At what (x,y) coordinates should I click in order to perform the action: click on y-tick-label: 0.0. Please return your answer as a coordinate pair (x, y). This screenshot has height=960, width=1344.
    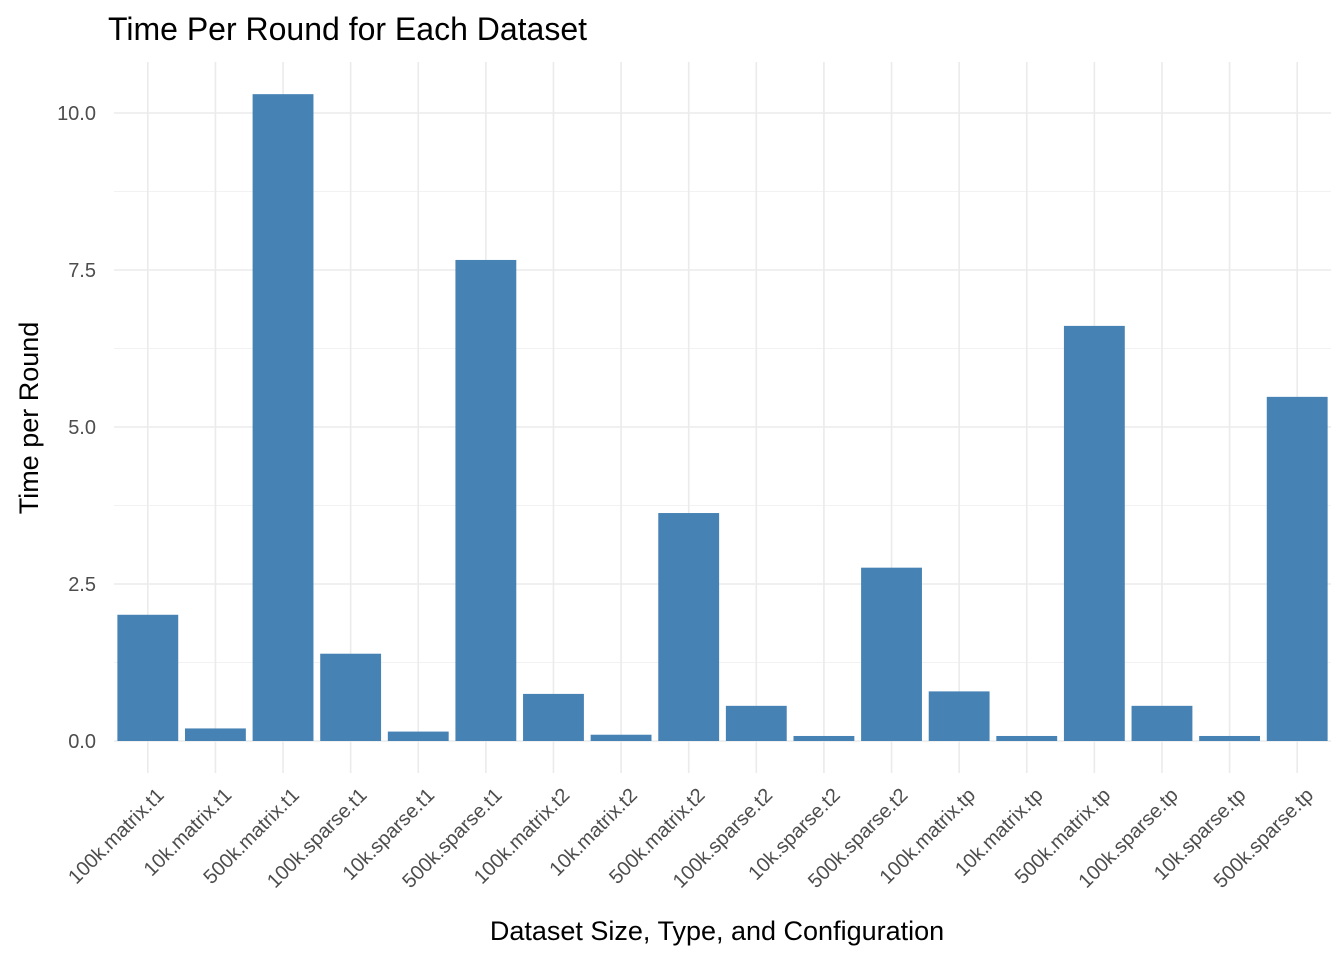
    Looking at the image, I should click on (82, 742).